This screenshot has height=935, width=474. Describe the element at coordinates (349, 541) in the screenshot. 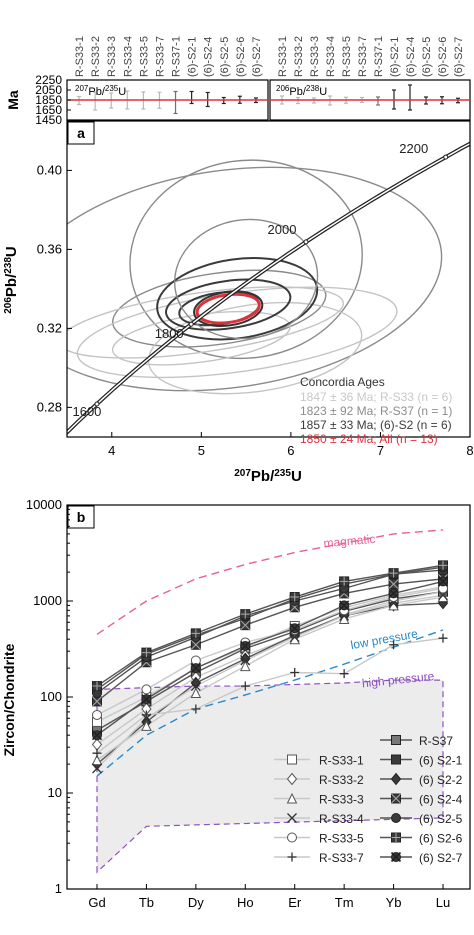

I see `field-label: magmatic` at that location.